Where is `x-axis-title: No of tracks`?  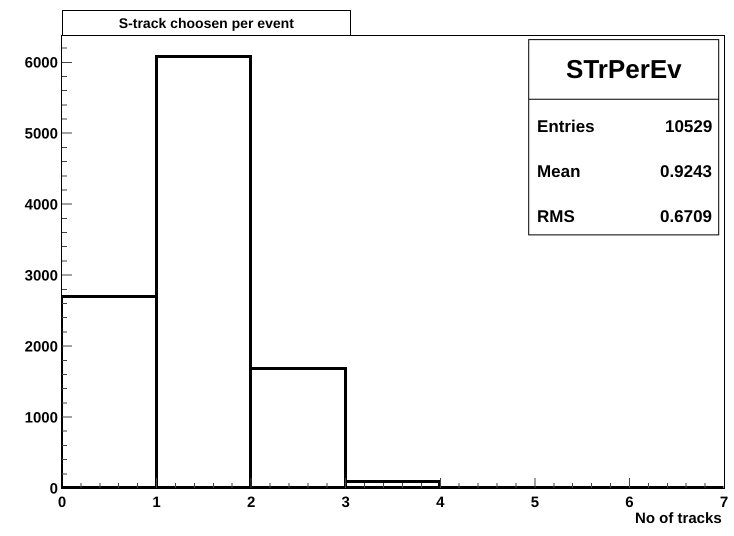 x-axis-title: No of tracks is located at coordinates (678, 518).